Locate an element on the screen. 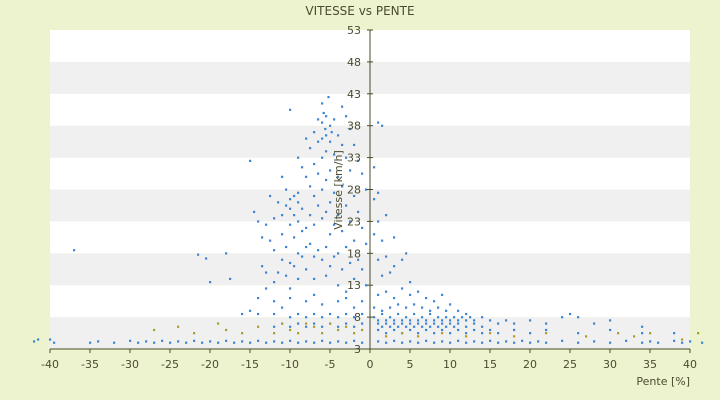 The image size is (720, 400). y-tick-label: 38 is located at coordinates (354, 126).